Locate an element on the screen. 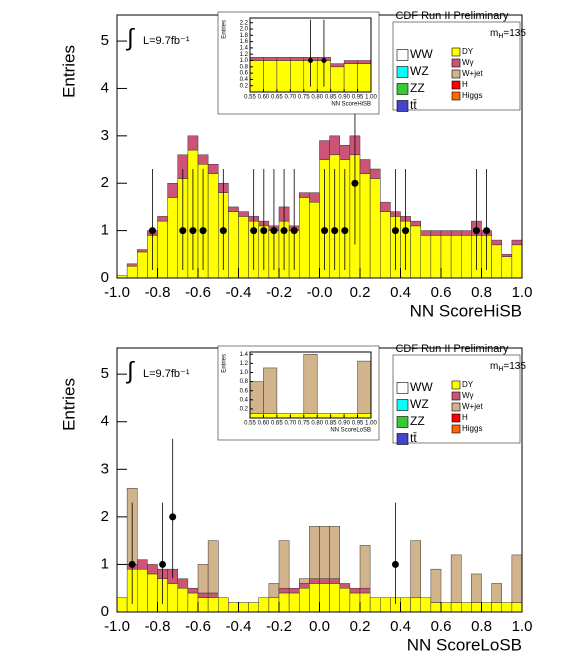  x-axis-title: NN ScoreHiSB is located at coordinates (466, 310).